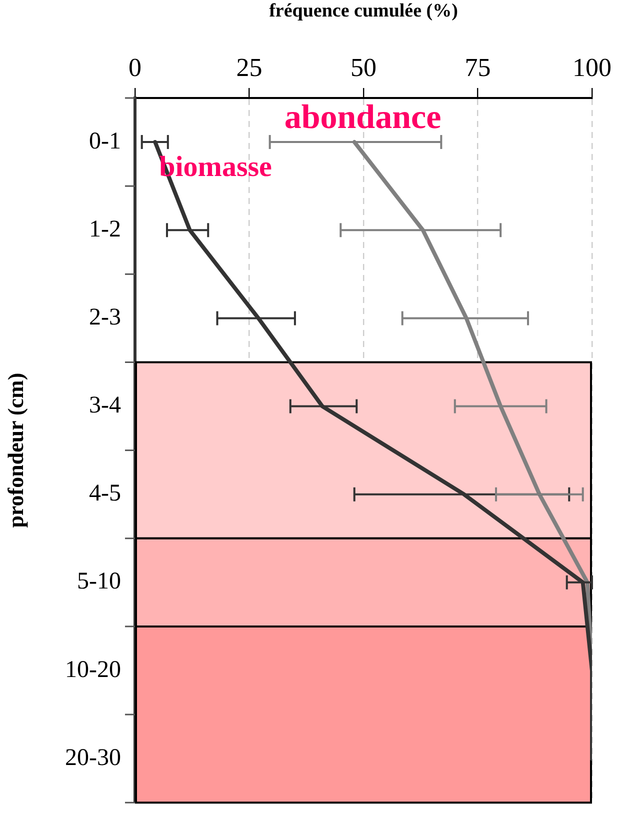 This screenshot has height=831, width=621. I want to click on y-tick-label: 4-5, so click(105, 493).